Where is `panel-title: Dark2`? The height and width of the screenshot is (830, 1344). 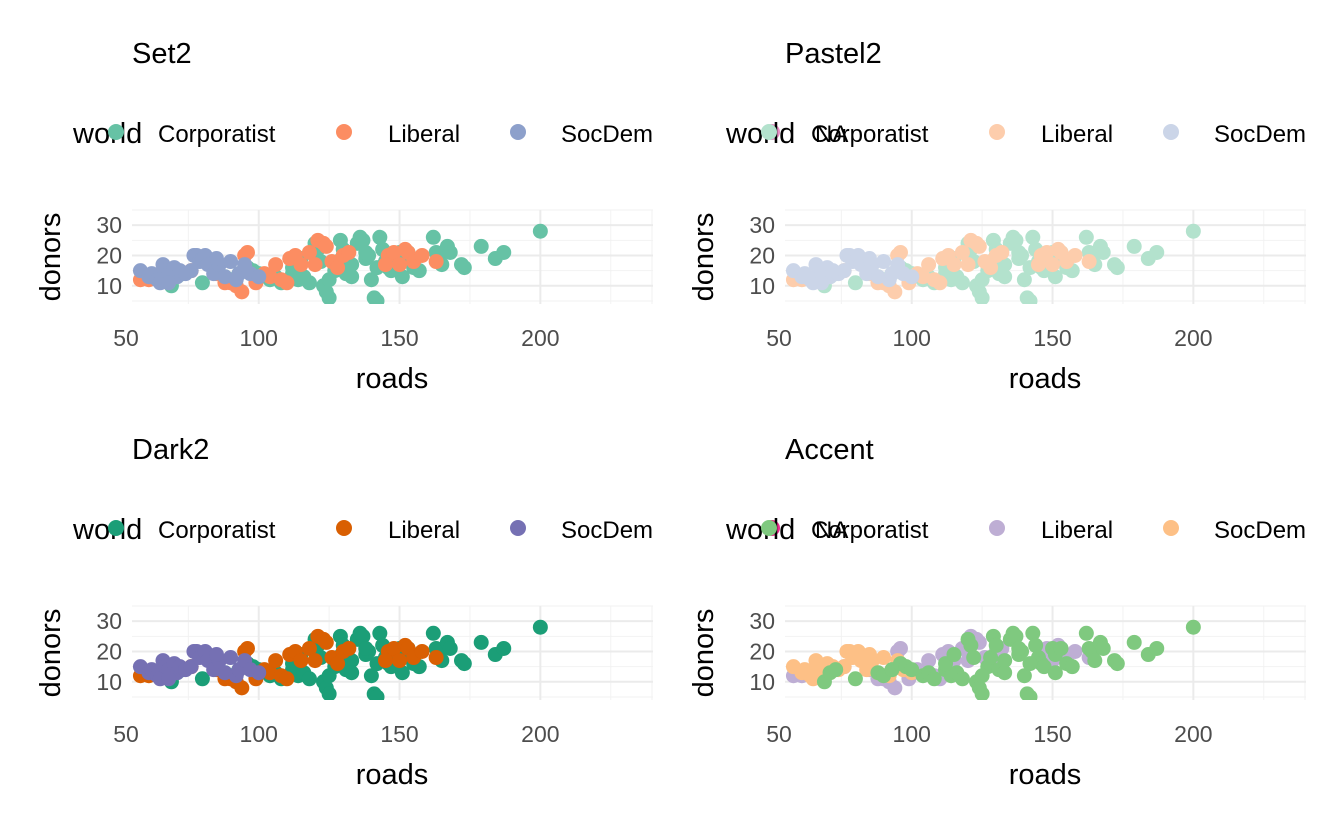
panel-title: Dark2 is located at coordinates (170, 450).